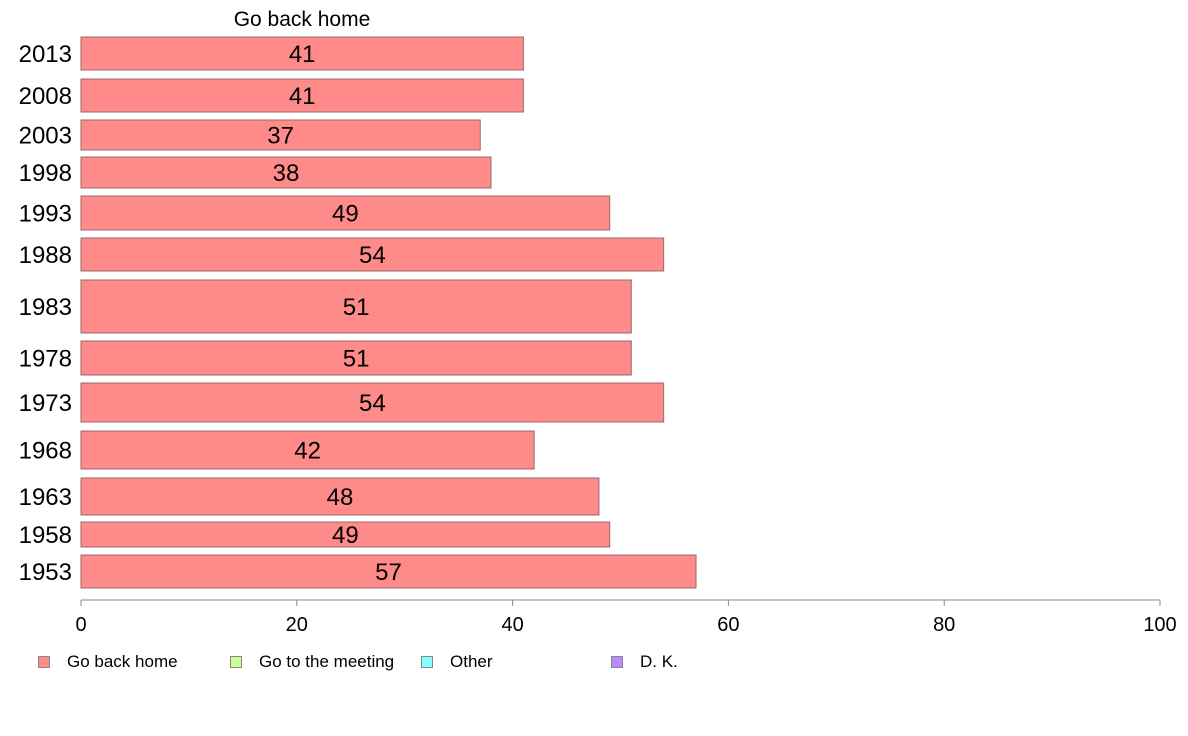 The image size is (1188, 736). Describe the element at coordinates (80, 625) in the screenshot. I see `x-tick-label-0: 0` at that location.